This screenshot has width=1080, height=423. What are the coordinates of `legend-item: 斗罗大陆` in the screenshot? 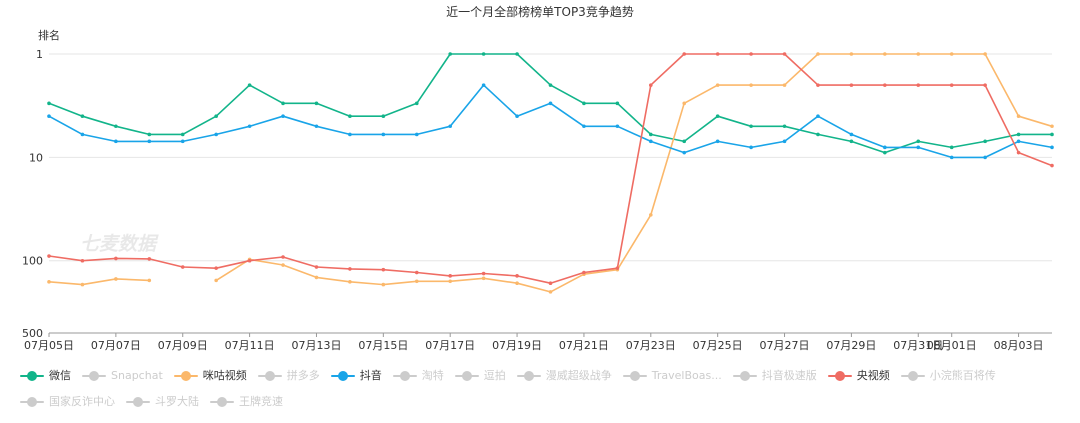 It's located at (162, 402).